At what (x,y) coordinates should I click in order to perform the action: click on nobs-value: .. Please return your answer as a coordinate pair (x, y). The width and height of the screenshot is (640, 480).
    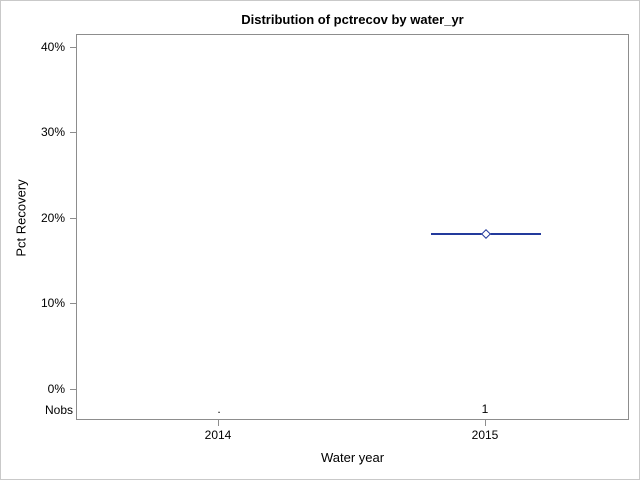
    Looking at the image, I should click on (219, 409).